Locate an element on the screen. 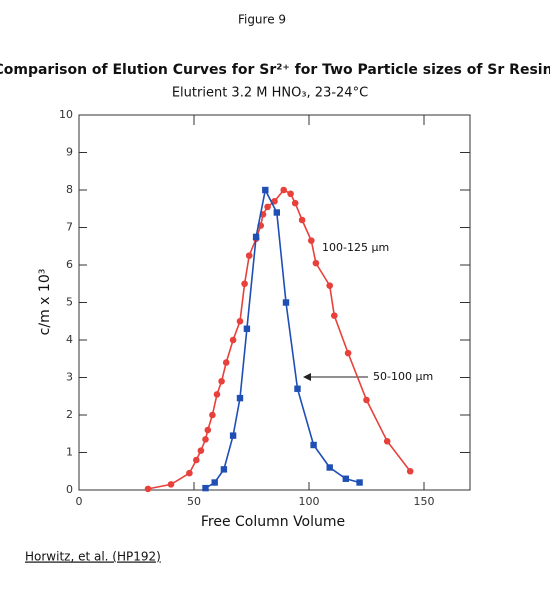 Image resolution: width=550 pixels, height=600 pixels. chart-subtitle: Elutrient 3.2 M HNO₃, 23-24°C is located at coordinates (270, 93).